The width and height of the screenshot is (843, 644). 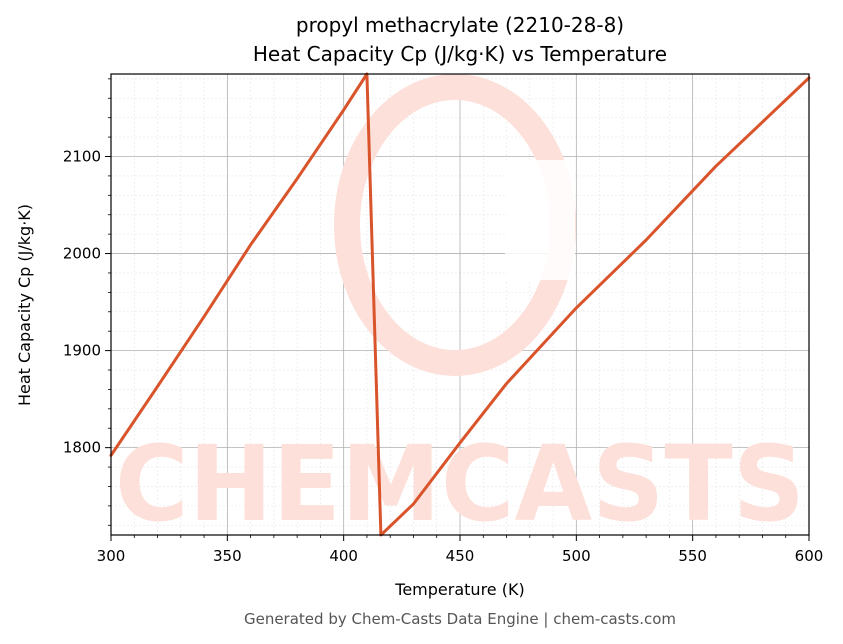 What do you see at coordinates (82, 254) in the screenshot?
I see `y-tick-label: 2000` at bounding box center [82, 254].